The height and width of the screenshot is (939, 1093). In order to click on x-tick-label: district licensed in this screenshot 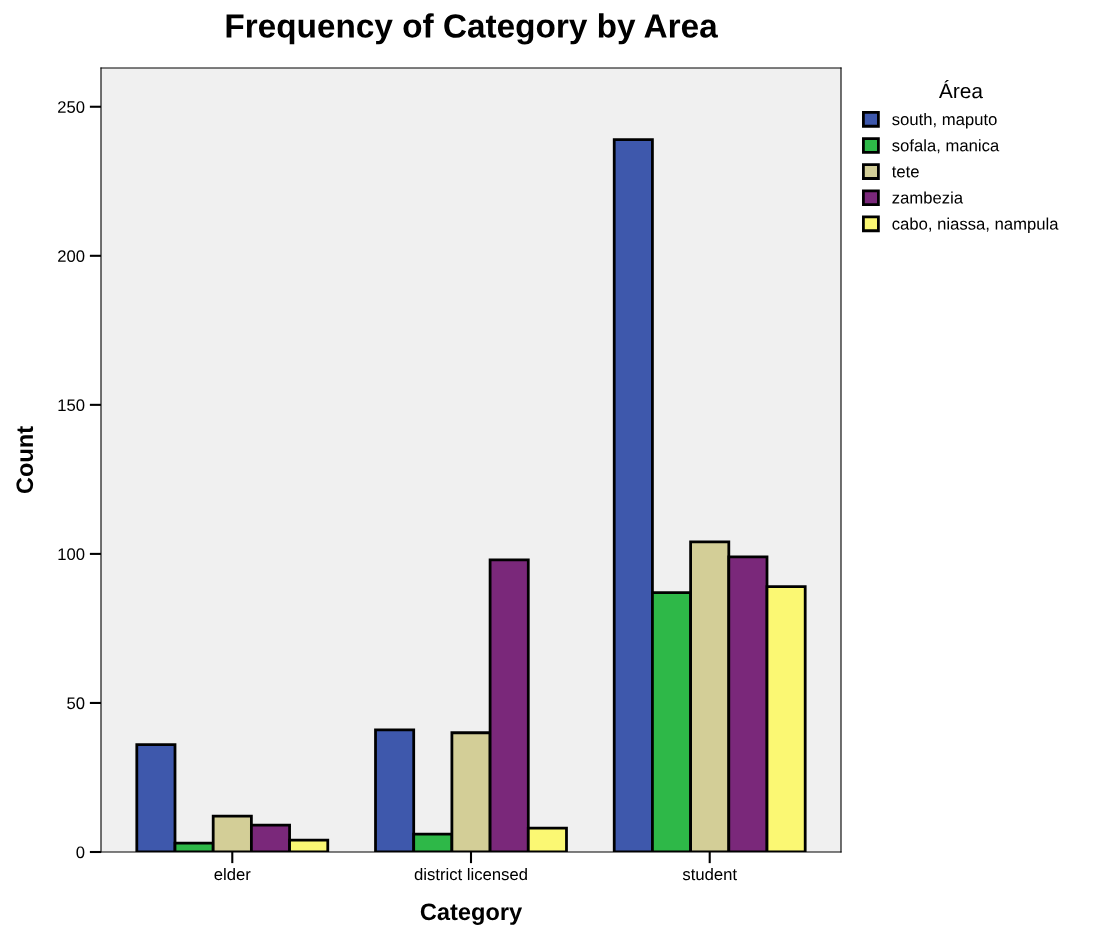, I will do `click(470, 874)`.